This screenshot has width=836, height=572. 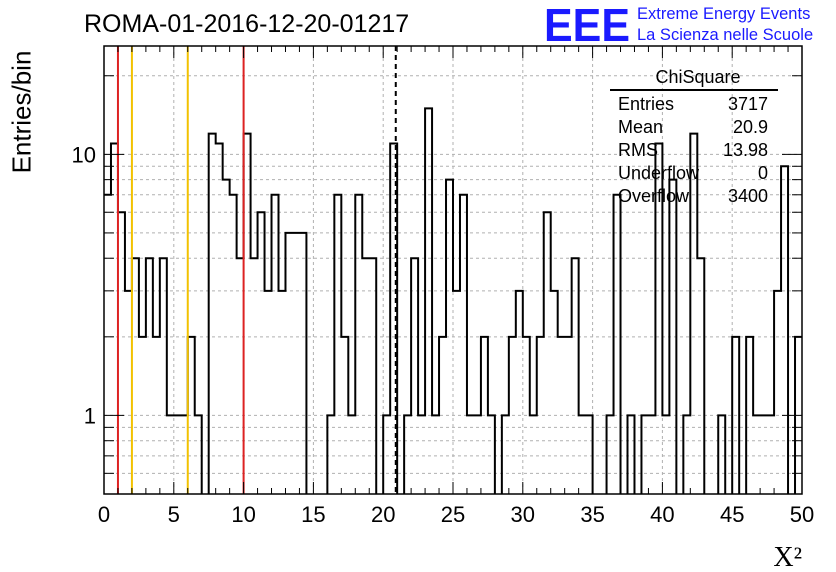 I want to click on stats-title: ChiSquare, so click(x=698, y=77).